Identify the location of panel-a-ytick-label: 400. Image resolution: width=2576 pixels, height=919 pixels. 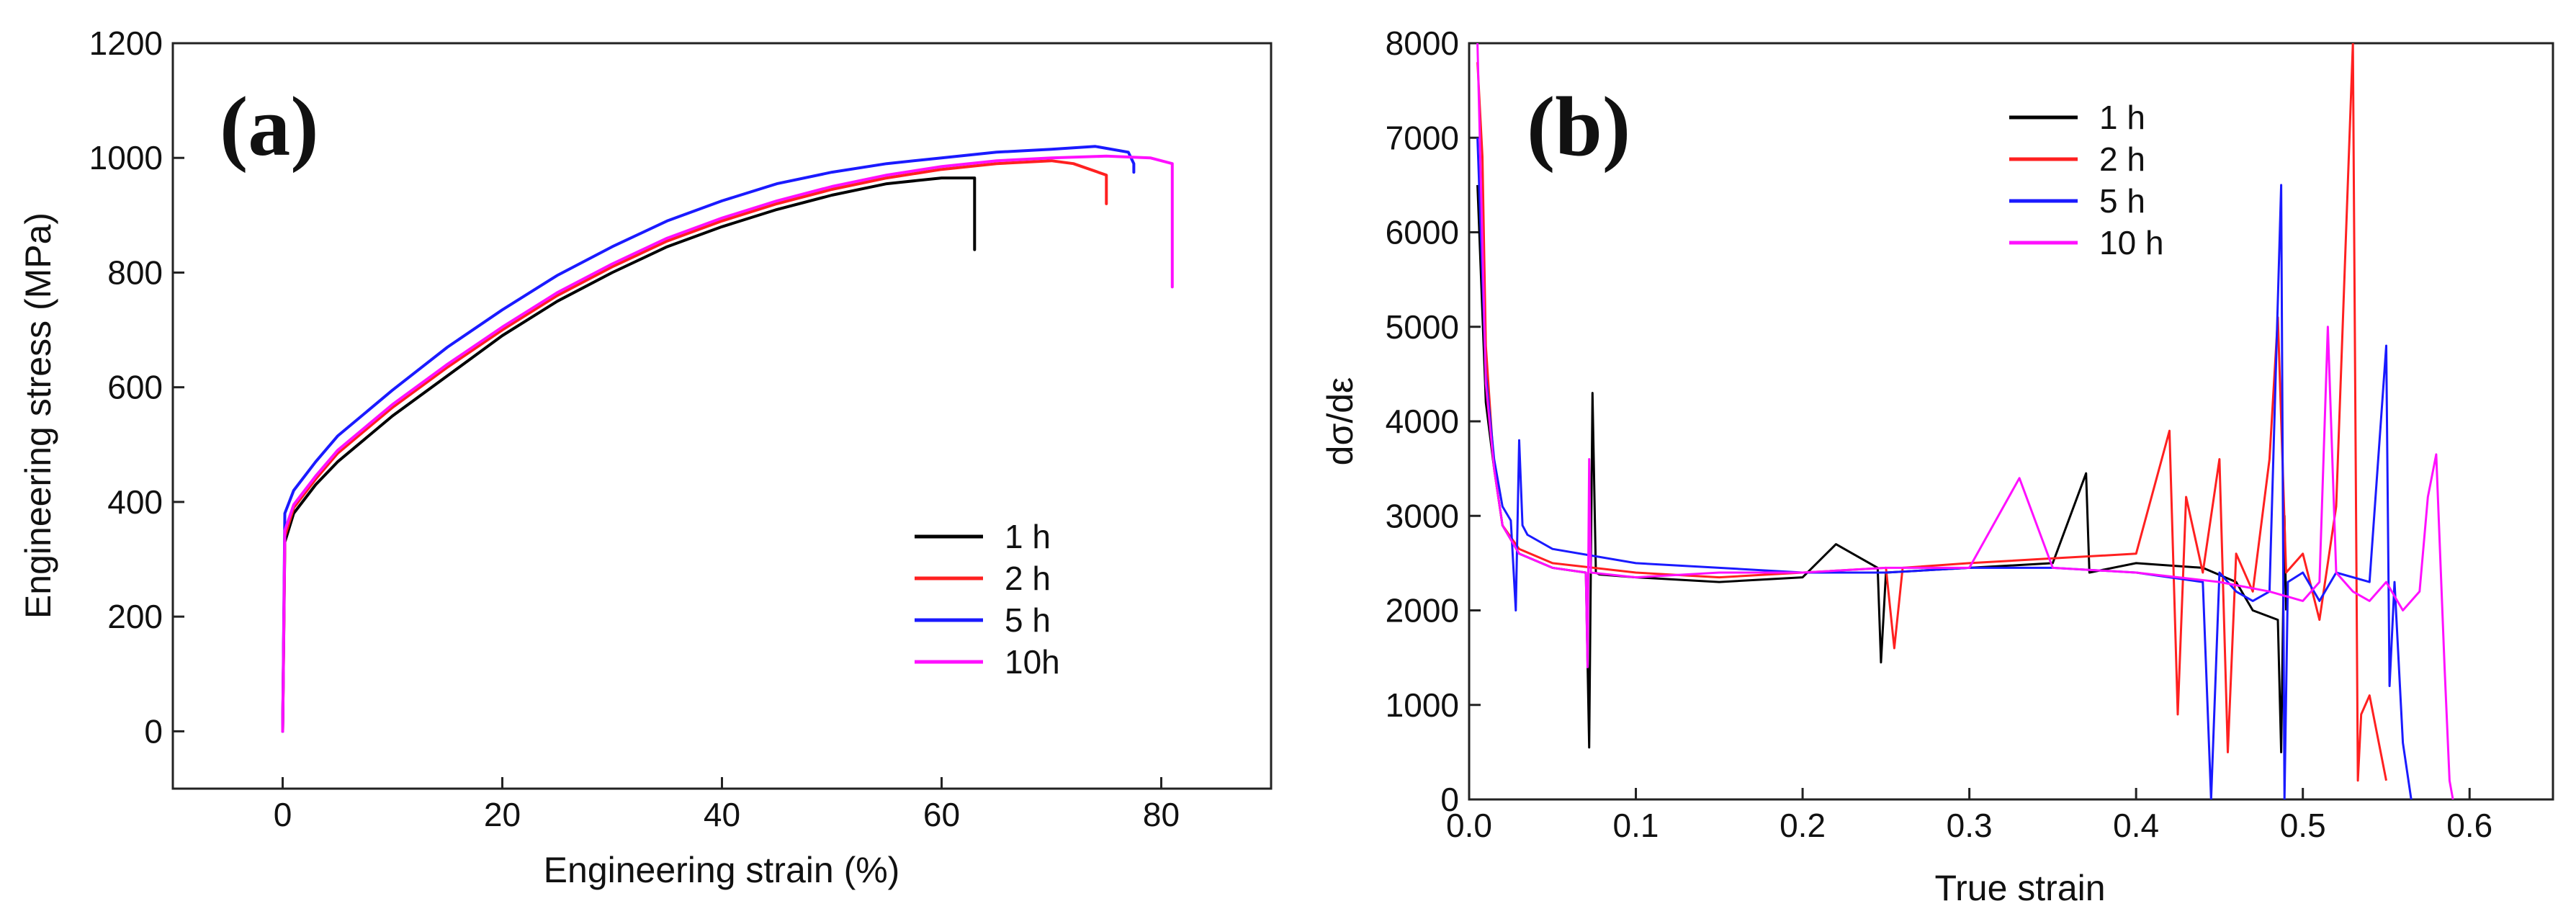
(135, 502).